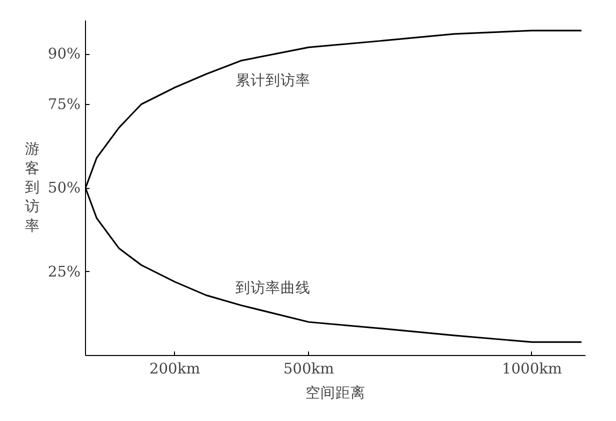 Image resolution: width=616 pixels, height=421 pixels. I want to click on series-label: 到访率曲线, so click(273, 288).